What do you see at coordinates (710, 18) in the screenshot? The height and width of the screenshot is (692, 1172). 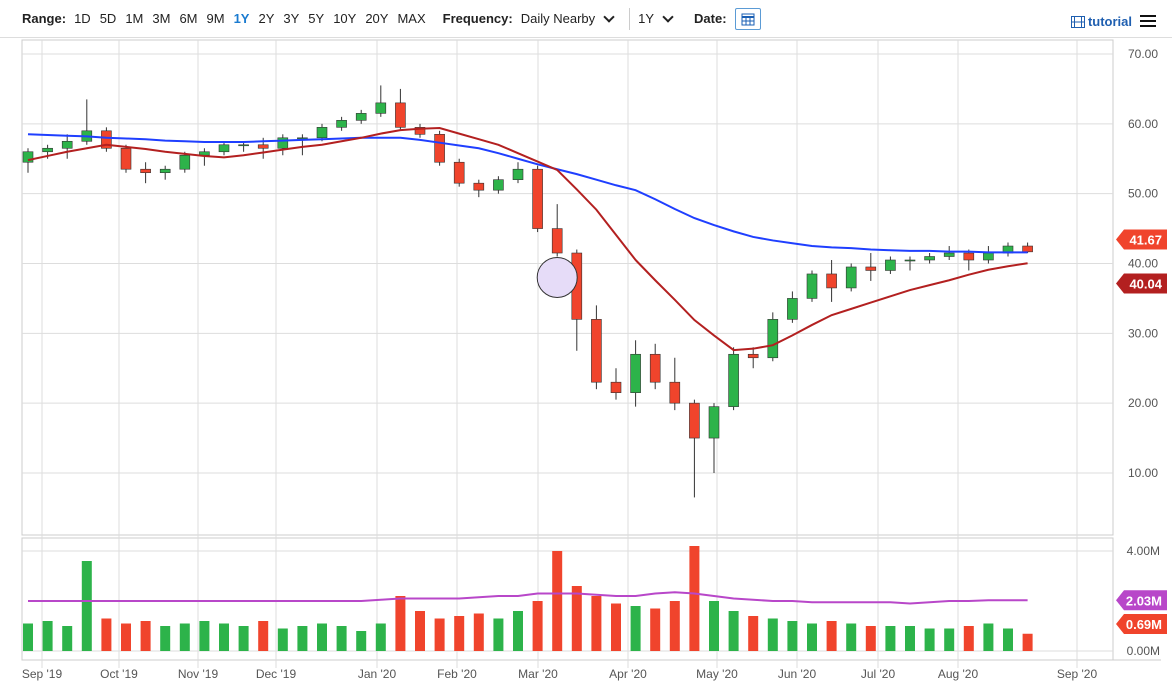 I see `date-label: Date:` at bounding box center [710, 18].